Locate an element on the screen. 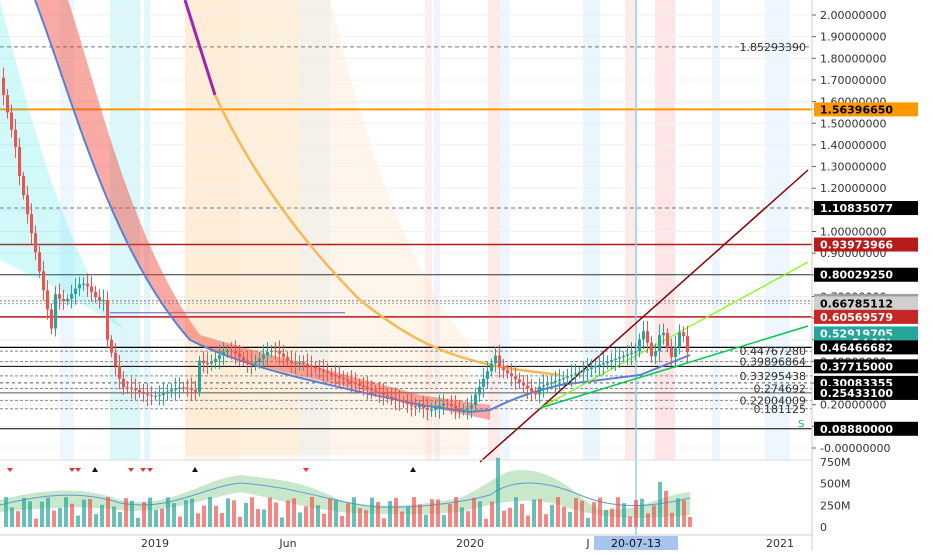  level-label: 0.181125 is located at coordinates (780, 409).